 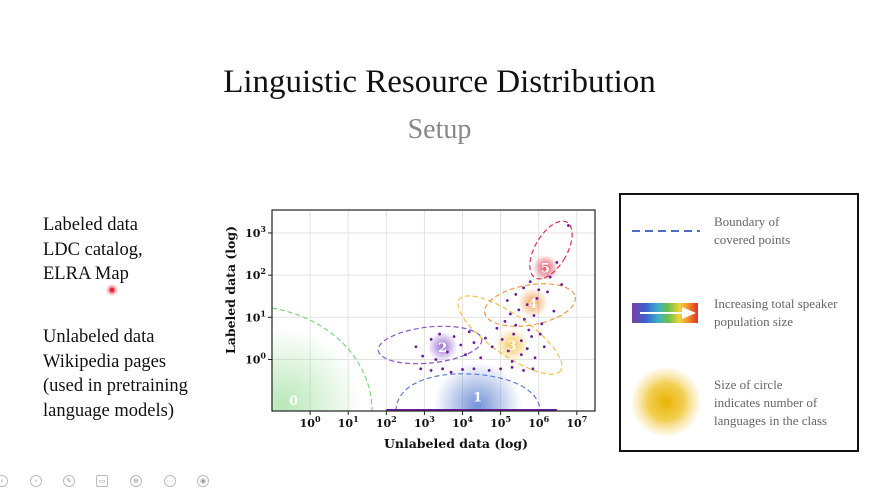 What do you see at coordinates (776, 303) in the screenshot?
I see `legend-speaker-line1: Increasing total speaker` at bounding box center [776, 303].